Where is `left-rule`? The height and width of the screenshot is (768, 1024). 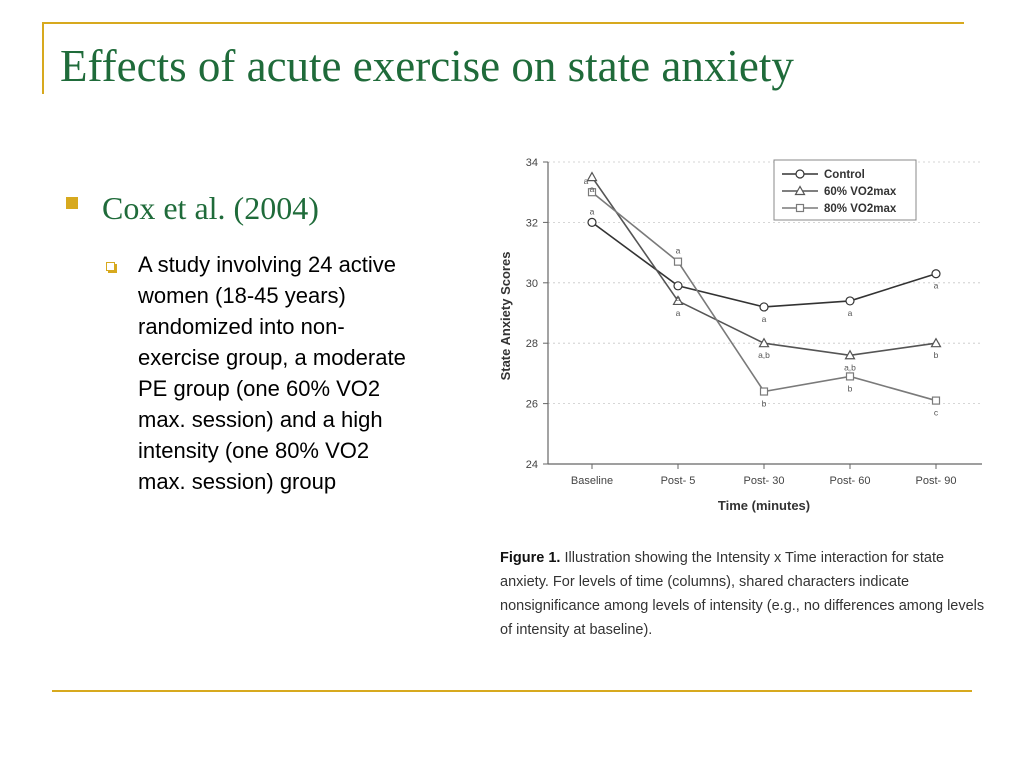 left-rule is located at coordinates (43, 58).